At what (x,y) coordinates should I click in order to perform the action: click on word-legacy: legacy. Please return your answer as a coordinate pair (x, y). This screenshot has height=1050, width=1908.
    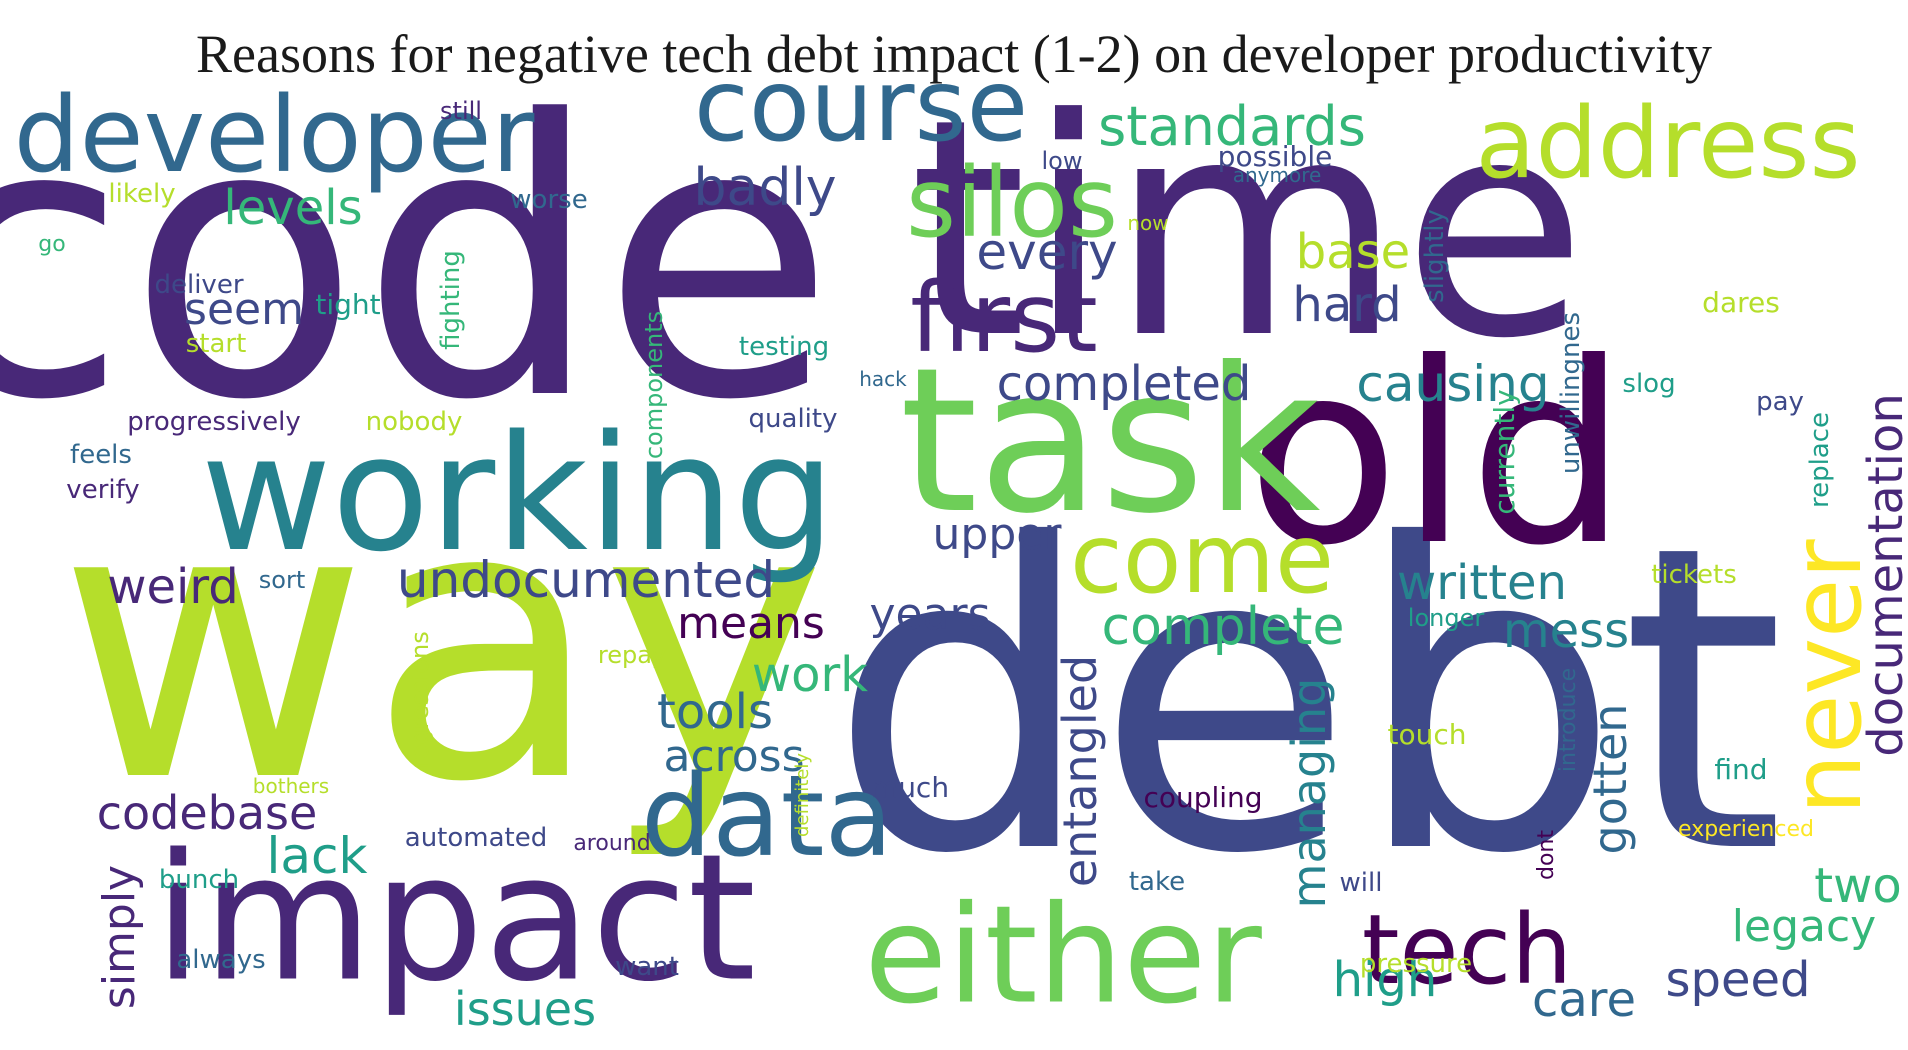
    Looking at the image, I should click on (1804, 926).